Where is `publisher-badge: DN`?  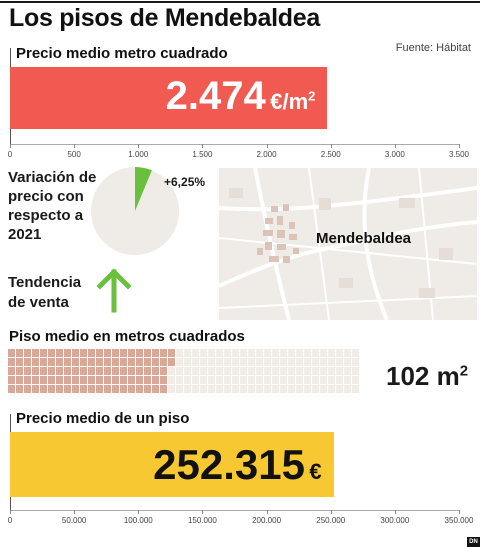
publisher-badge: DN is located at coordinates (473, 542).